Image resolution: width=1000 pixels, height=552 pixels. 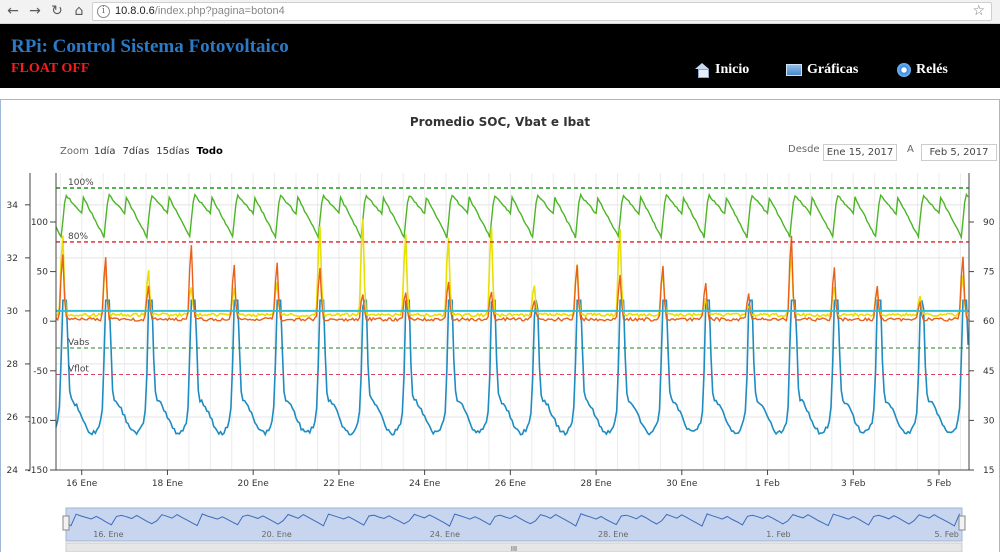 What do you see at coordinates (932, 69) in the screenshot?
I see `menu-label-reles: Relés` at bounding box center [932, 69].